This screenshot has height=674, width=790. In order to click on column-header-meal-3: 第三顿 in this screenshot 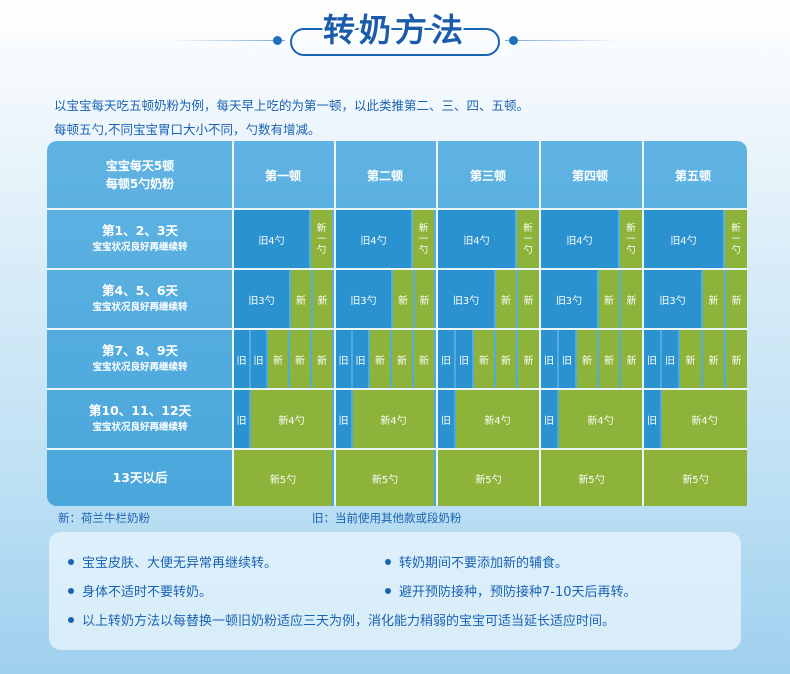, I will do `click(487, 175)`.